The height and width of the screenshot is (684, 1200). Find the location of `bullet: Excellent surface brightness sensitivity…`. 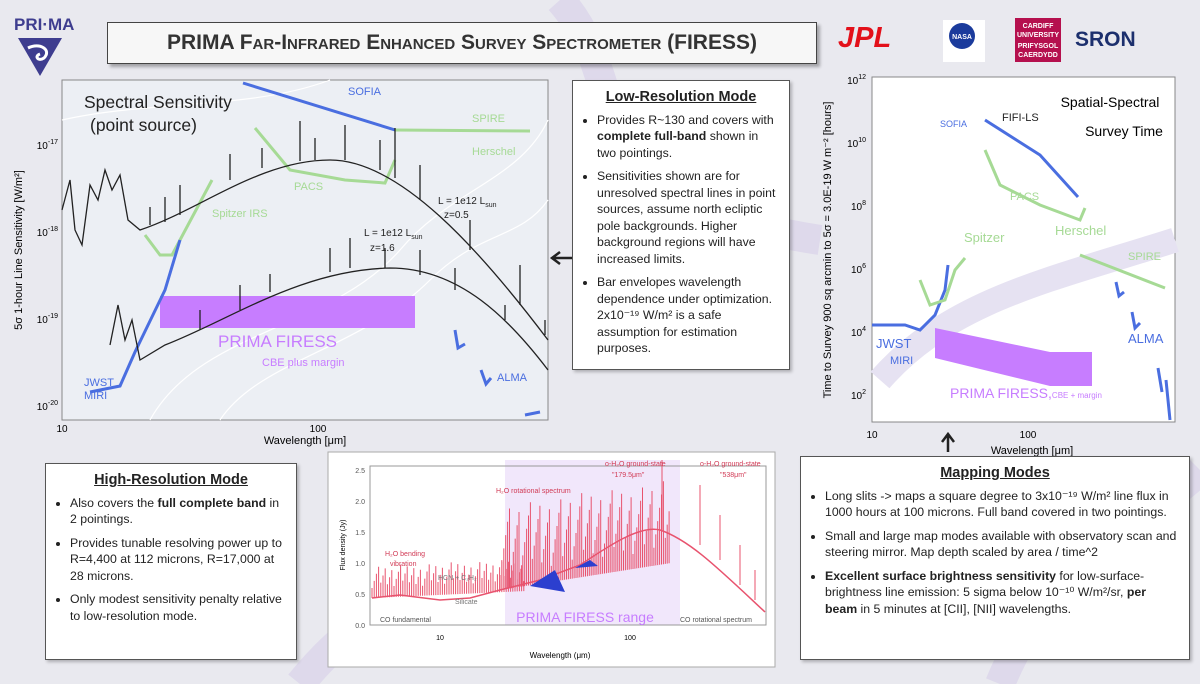

bullet: Excellent surface brightness sensitivity… is located at coordinates (1002, 593).